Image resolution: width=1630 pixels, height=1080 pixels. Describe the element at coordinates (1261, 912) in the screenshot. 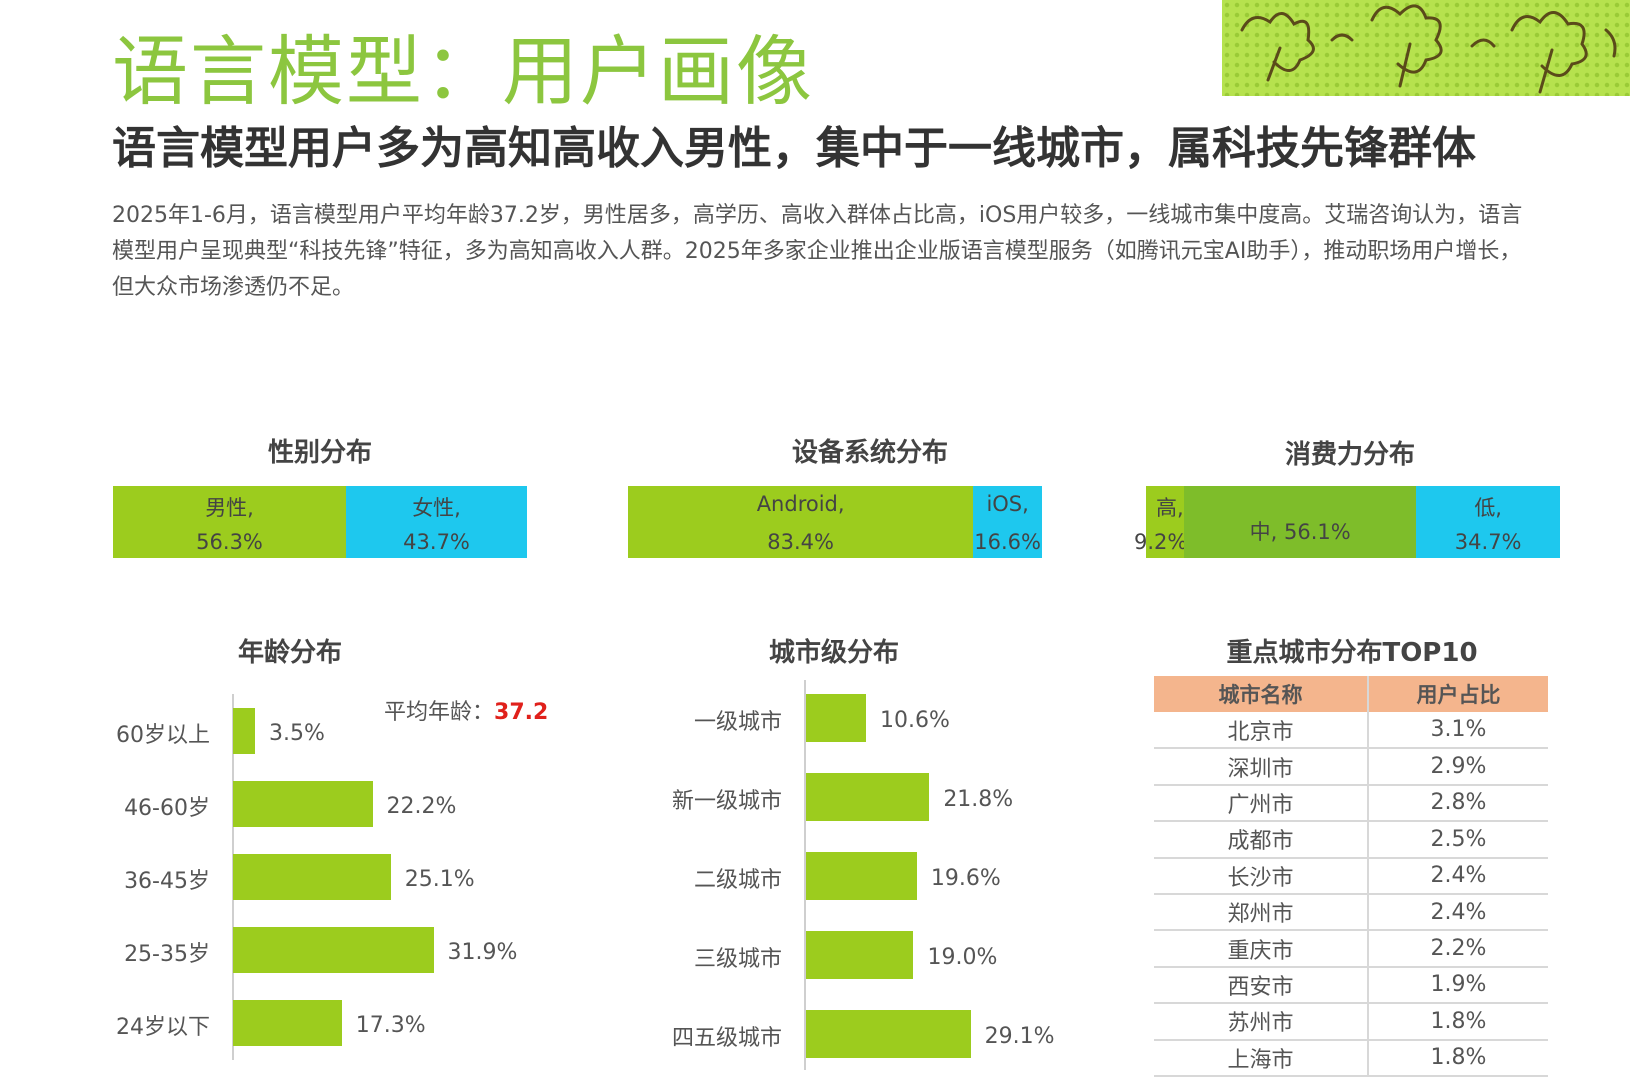

I see `city-name-cell: 郑州市` at that location.